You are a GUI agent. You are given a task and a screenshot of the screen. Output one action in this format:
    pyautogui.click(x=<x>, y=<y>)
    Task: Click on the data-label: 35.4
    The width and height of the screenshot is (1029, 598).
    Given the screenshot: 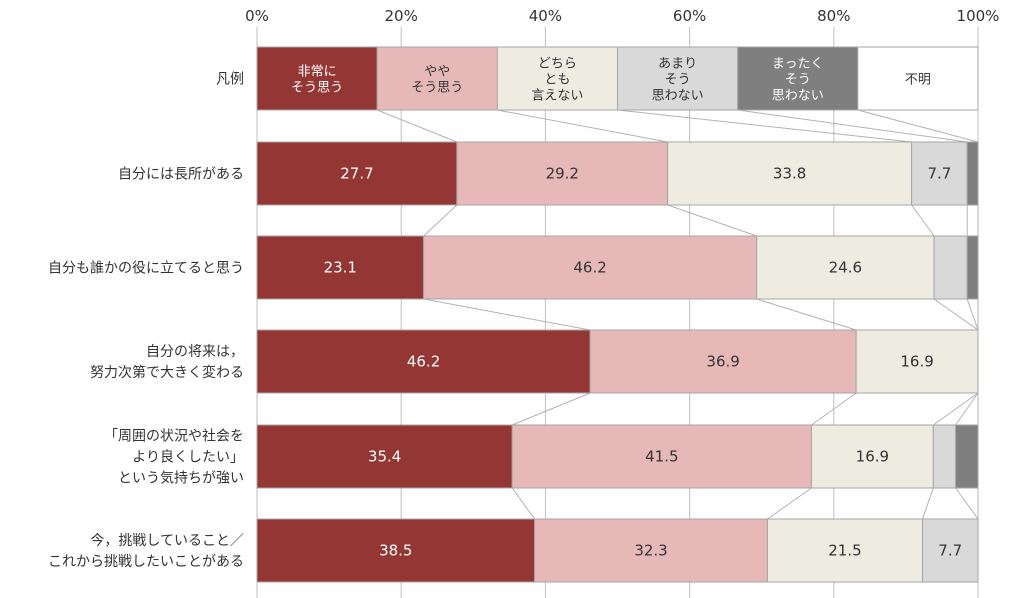 What is the action you would take?
    pyautogui.click(x=384, y=457)
    